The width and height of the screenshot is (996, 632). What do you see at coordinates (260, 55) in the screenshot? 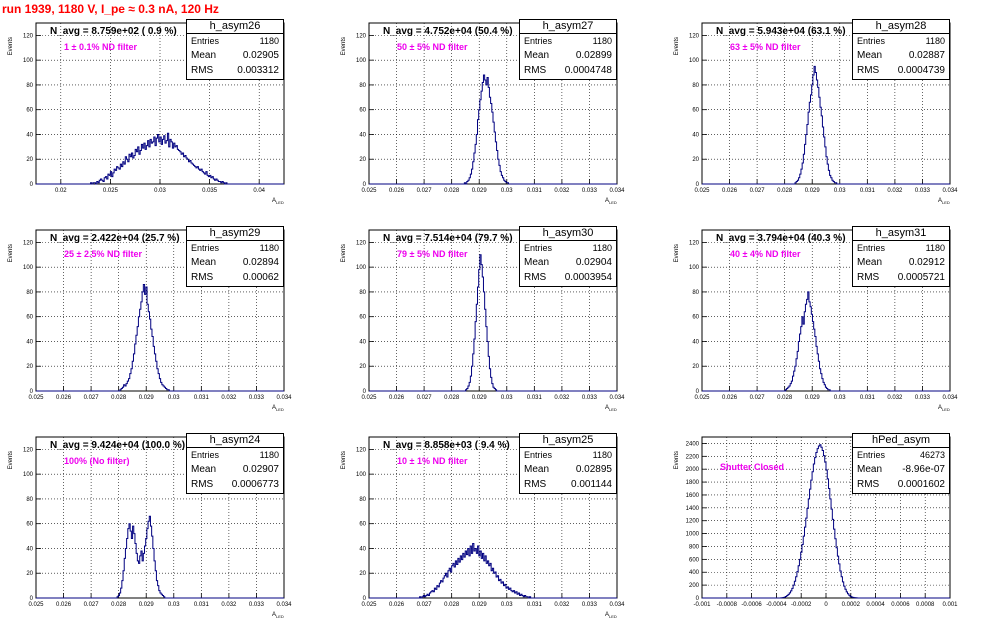
I see `stats-mean-value: 0.02905` at bounding box center [260, 55].